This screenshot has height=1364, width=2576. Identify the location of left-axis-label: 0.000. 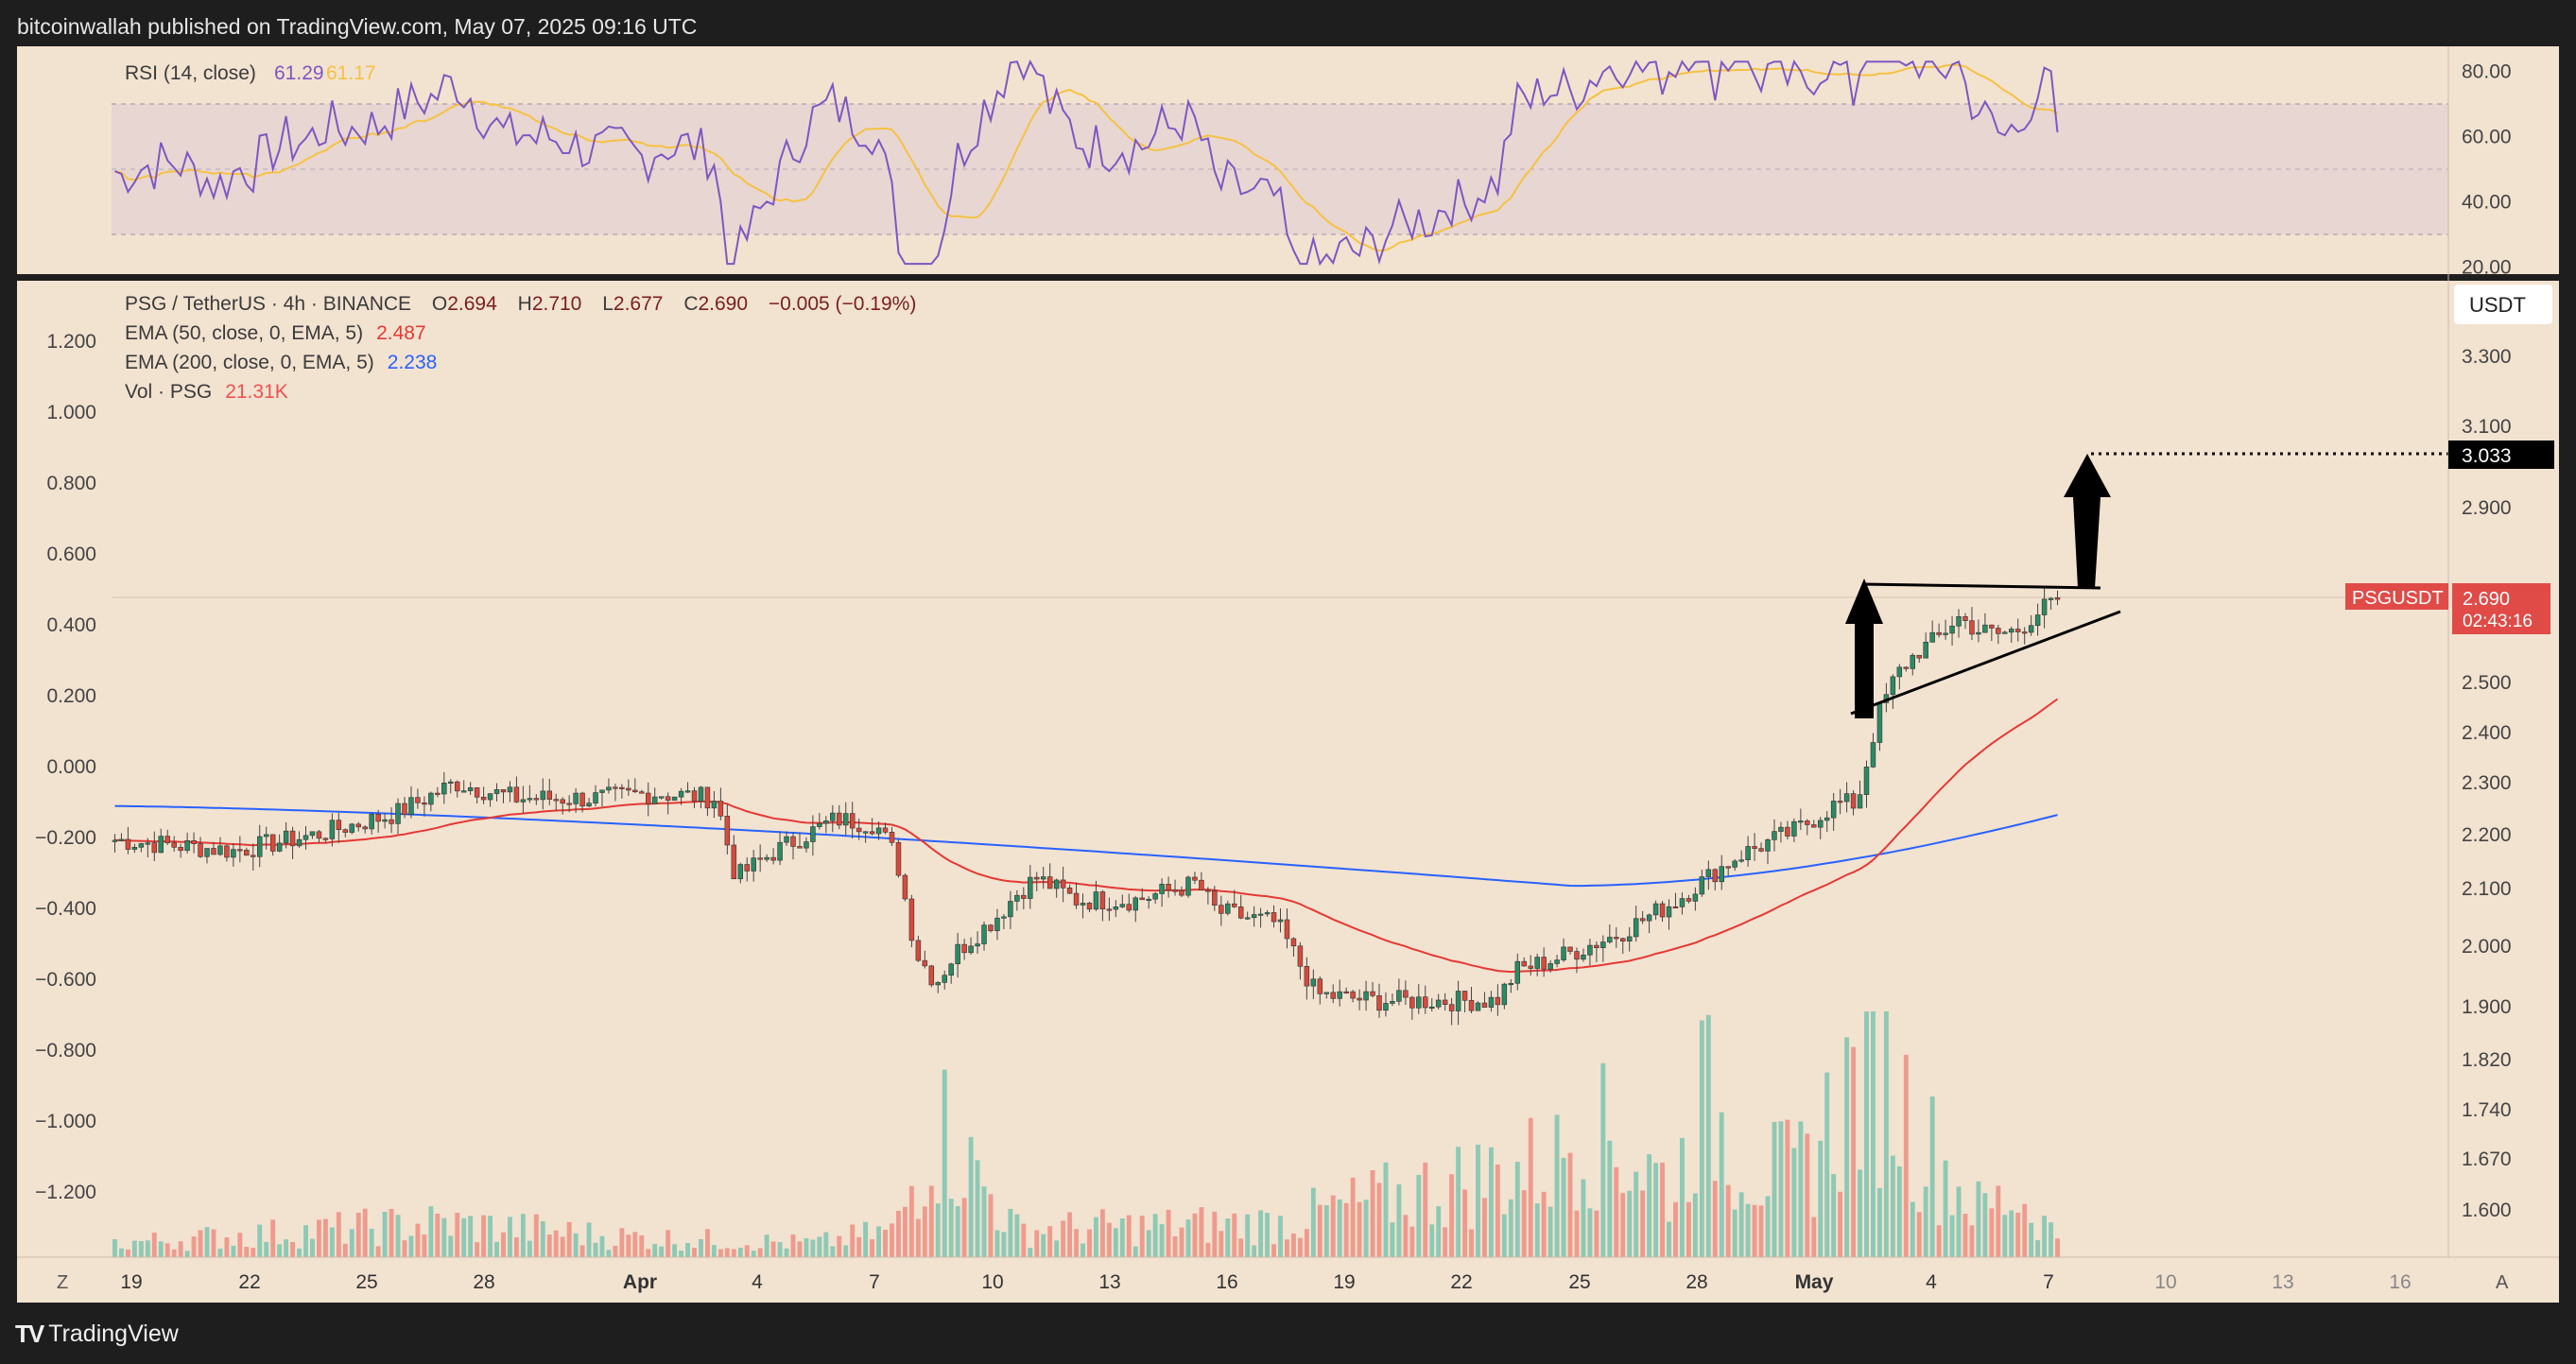
(71, 767).